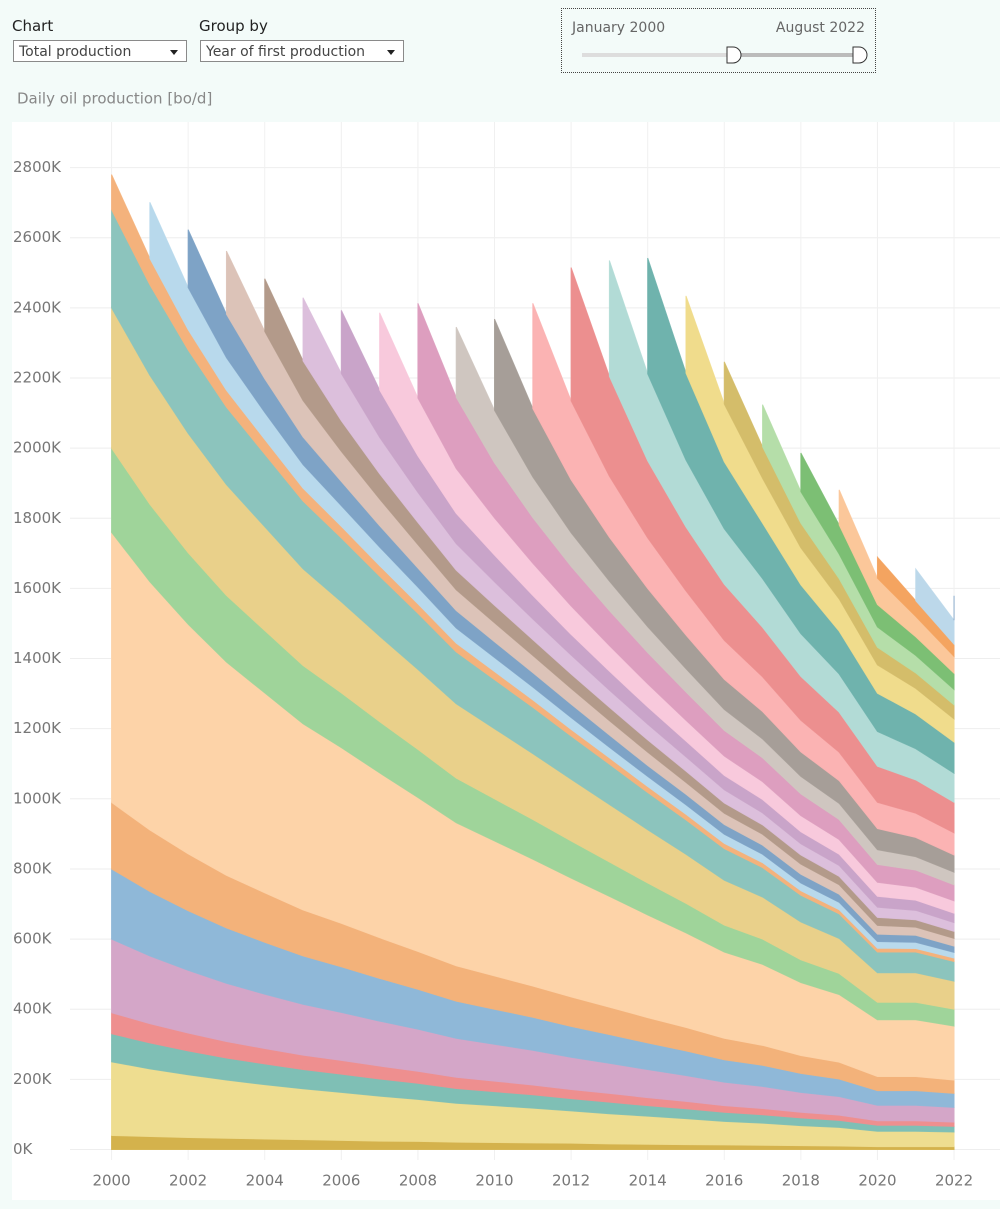  I want to click on y-tick-label: 1000K, so click(37, 798).